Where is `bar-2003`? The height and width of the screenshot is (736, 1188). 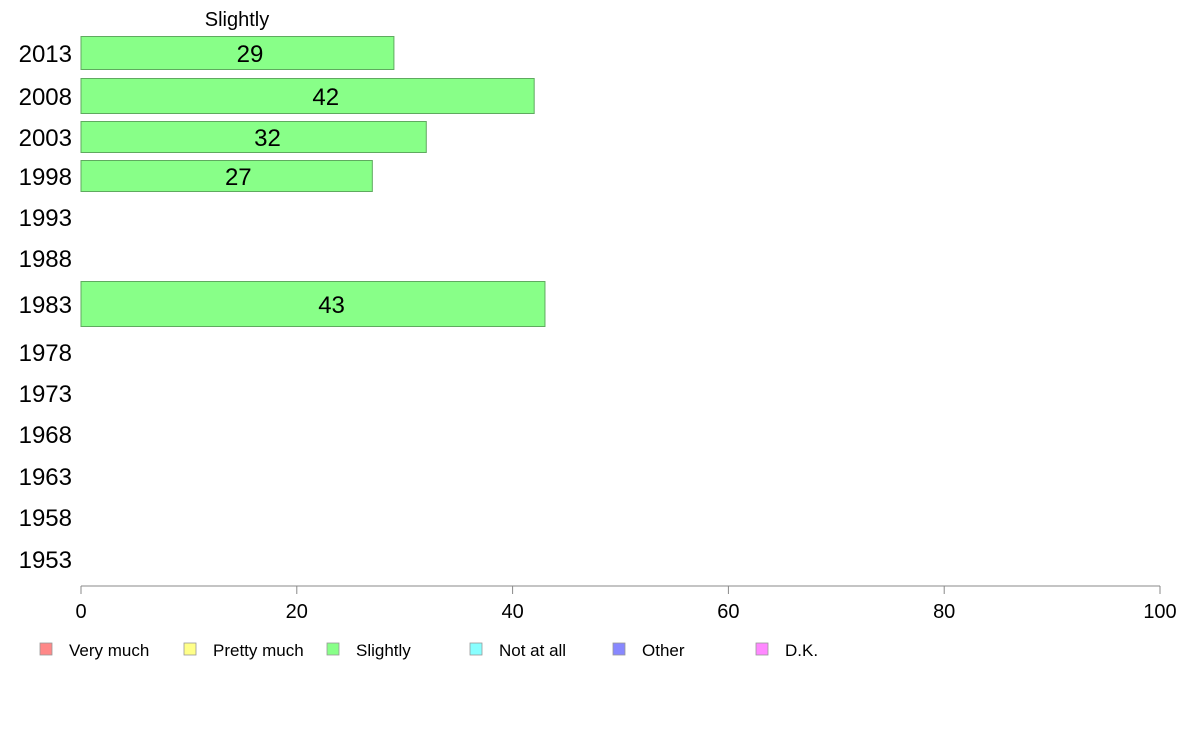
bar-2003 is located at coordinates (253, 137).